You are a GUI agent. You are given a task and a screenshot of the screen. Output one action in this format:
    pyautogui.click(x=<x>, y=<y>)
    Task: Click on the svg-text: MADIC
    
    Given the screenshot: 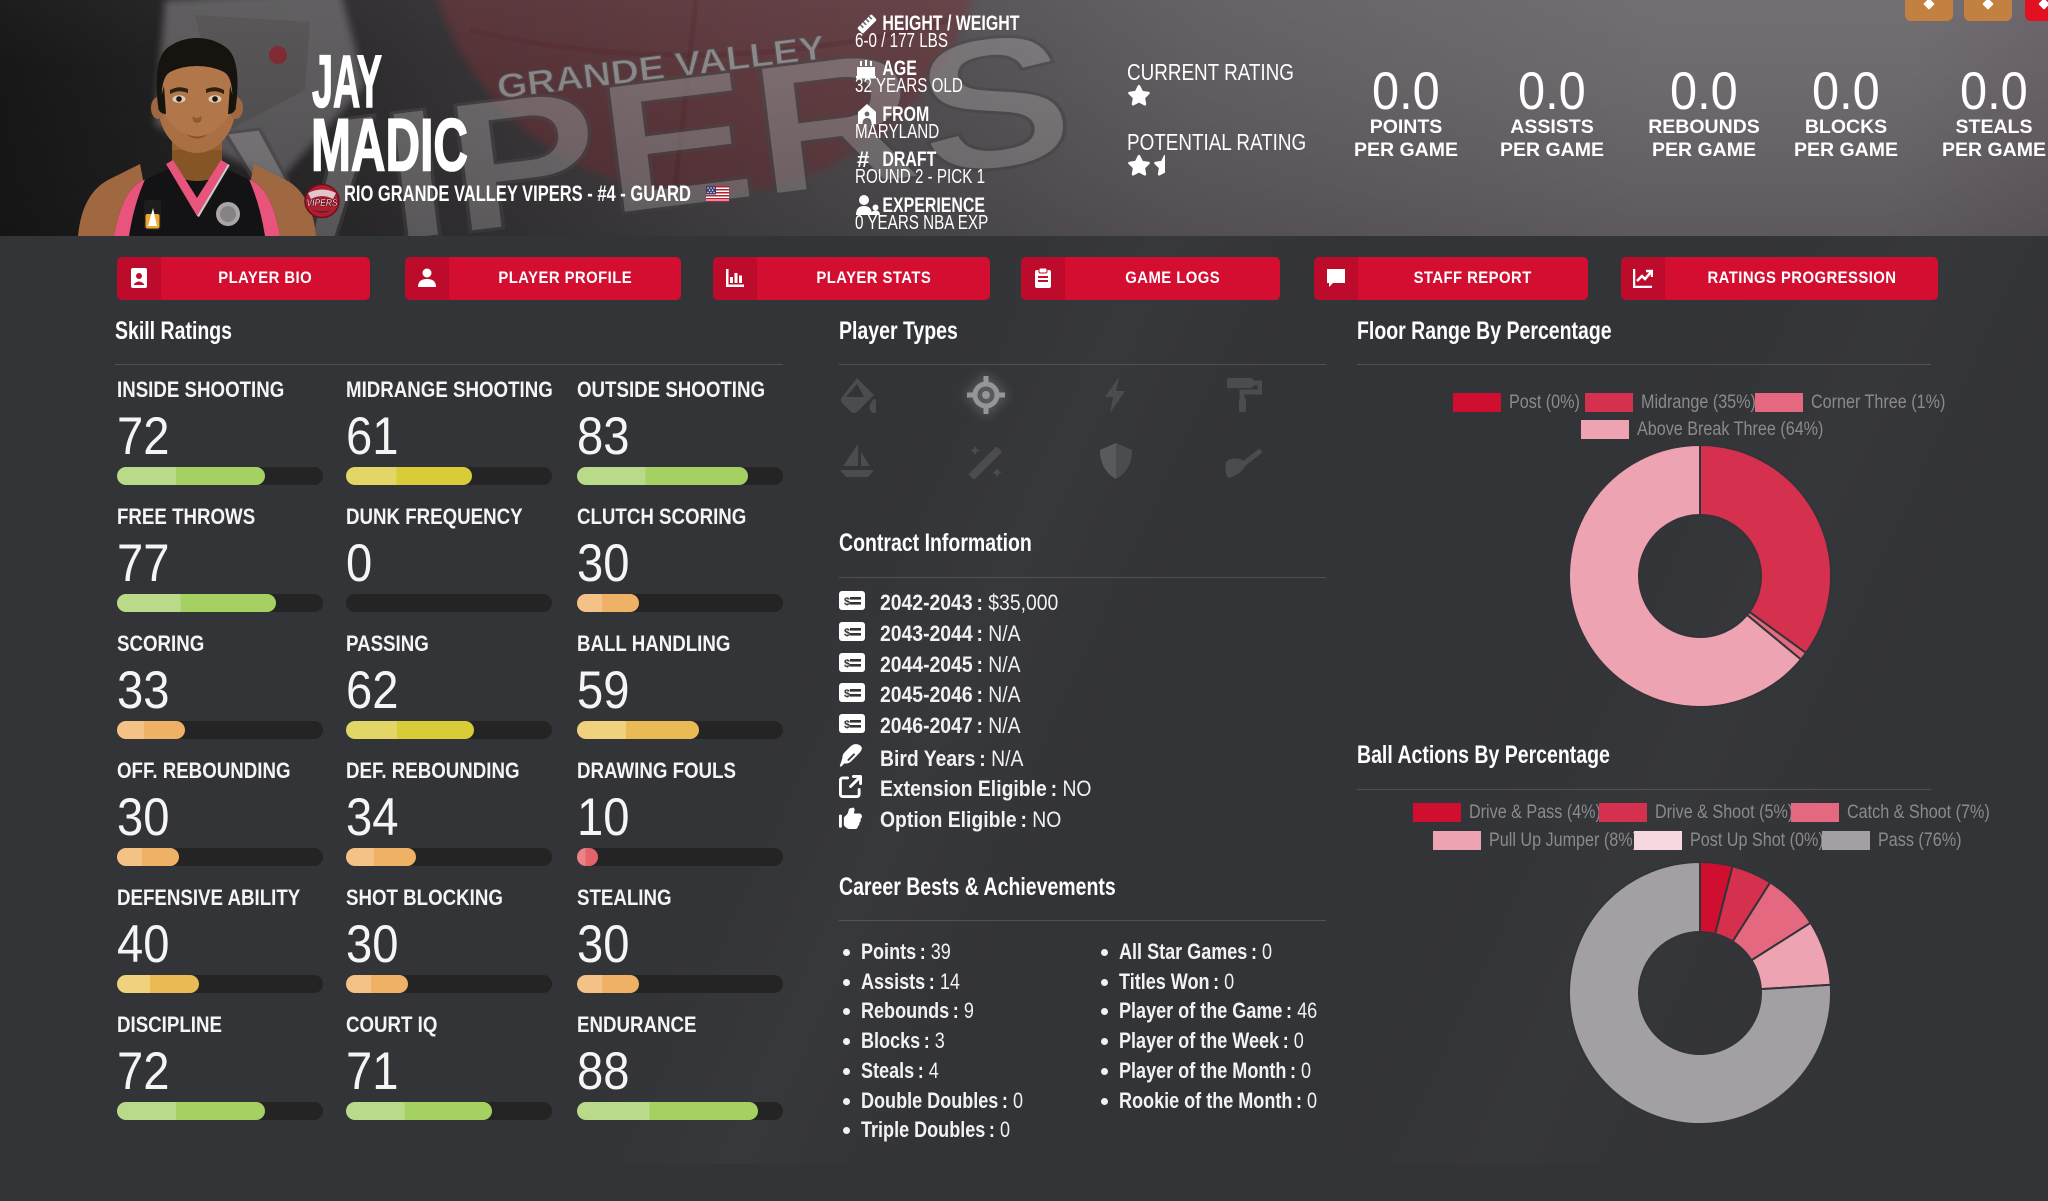 What is the action you would take?
    pyautogui.click(x=389, y=142)
    